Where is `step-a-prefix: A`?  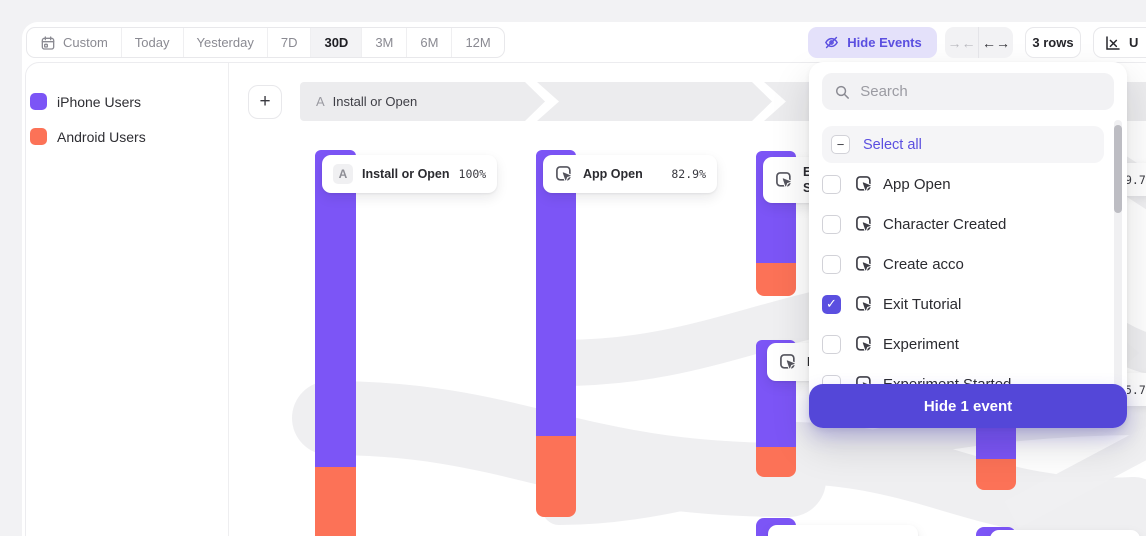 step-a-prefix: A is located at coordinates (320, 101).